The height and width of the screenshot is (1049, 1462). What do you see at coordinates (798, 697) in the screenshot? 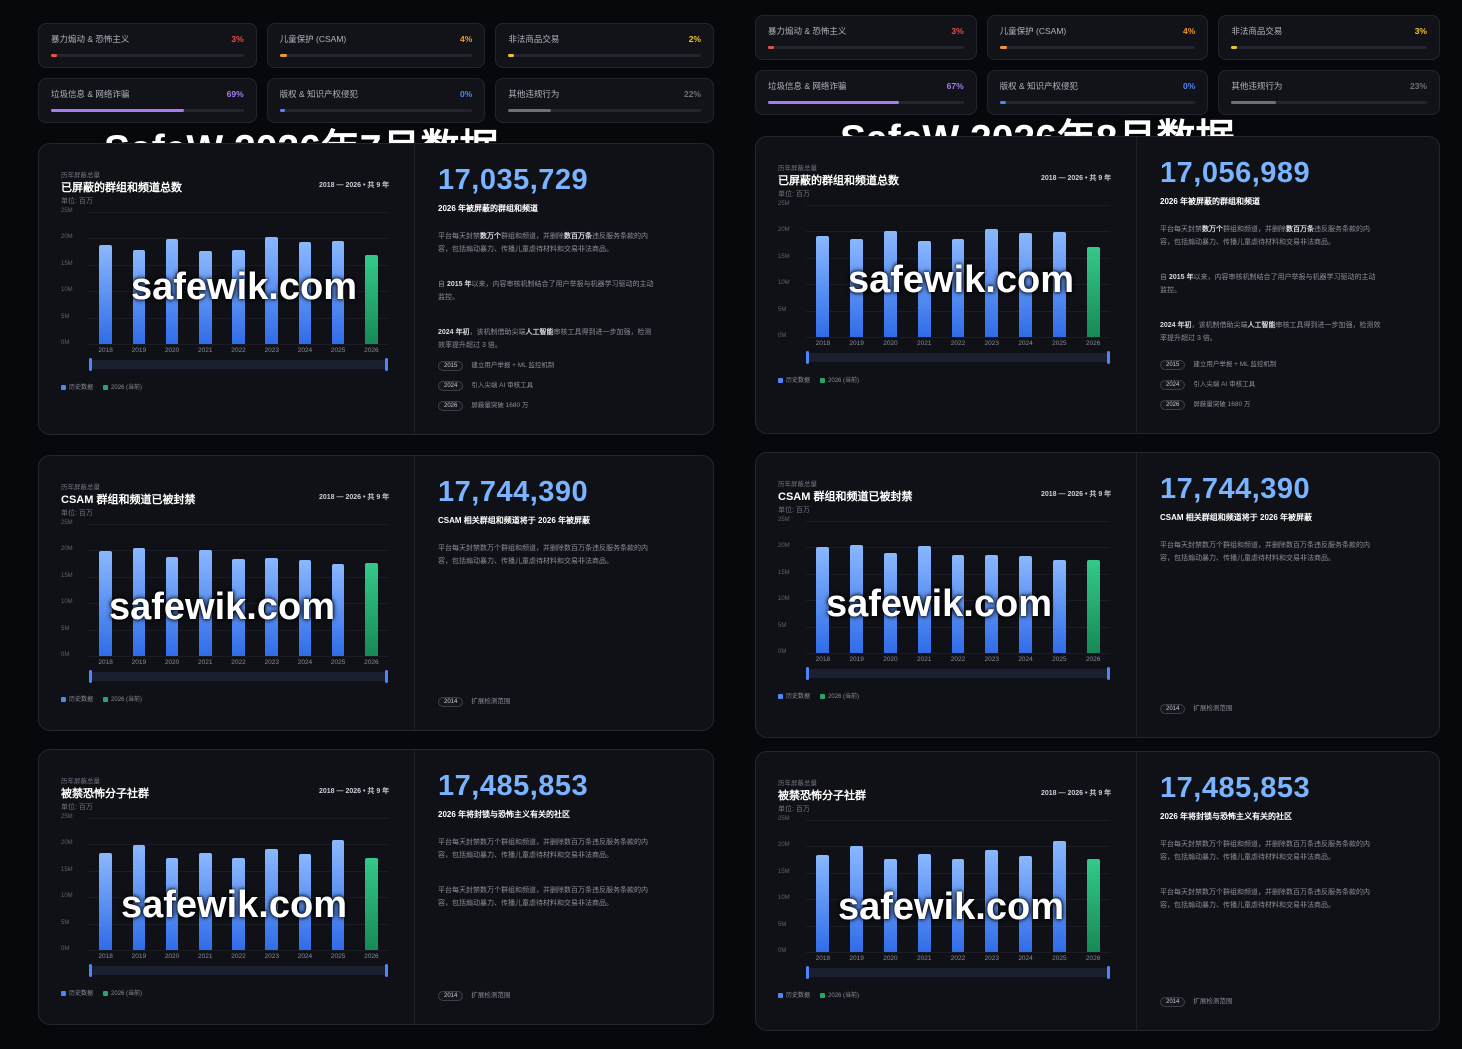
I see `legend-label: 历史数据` at bounding box center [798, 697].